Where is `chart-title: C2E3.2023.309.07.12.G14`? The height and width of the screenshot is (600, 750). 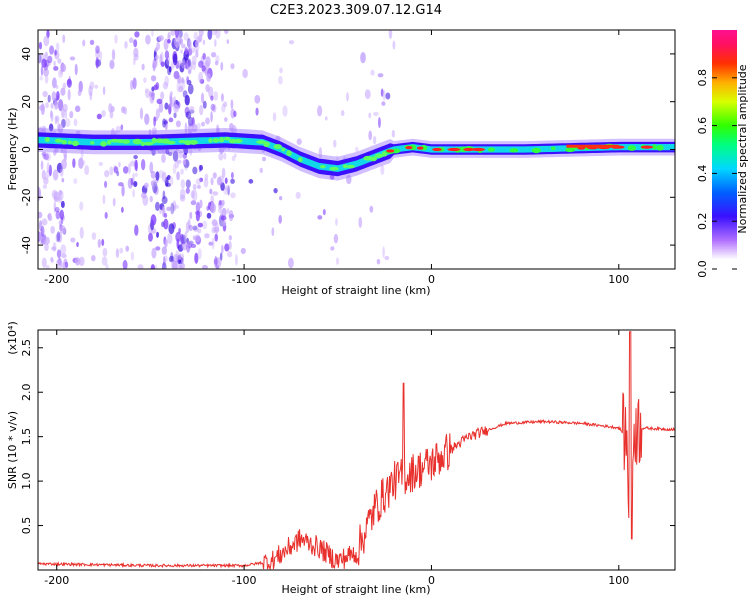
chart-title: C2E3.2023.309.07.12.G14 is located at coordinates (356, 10).